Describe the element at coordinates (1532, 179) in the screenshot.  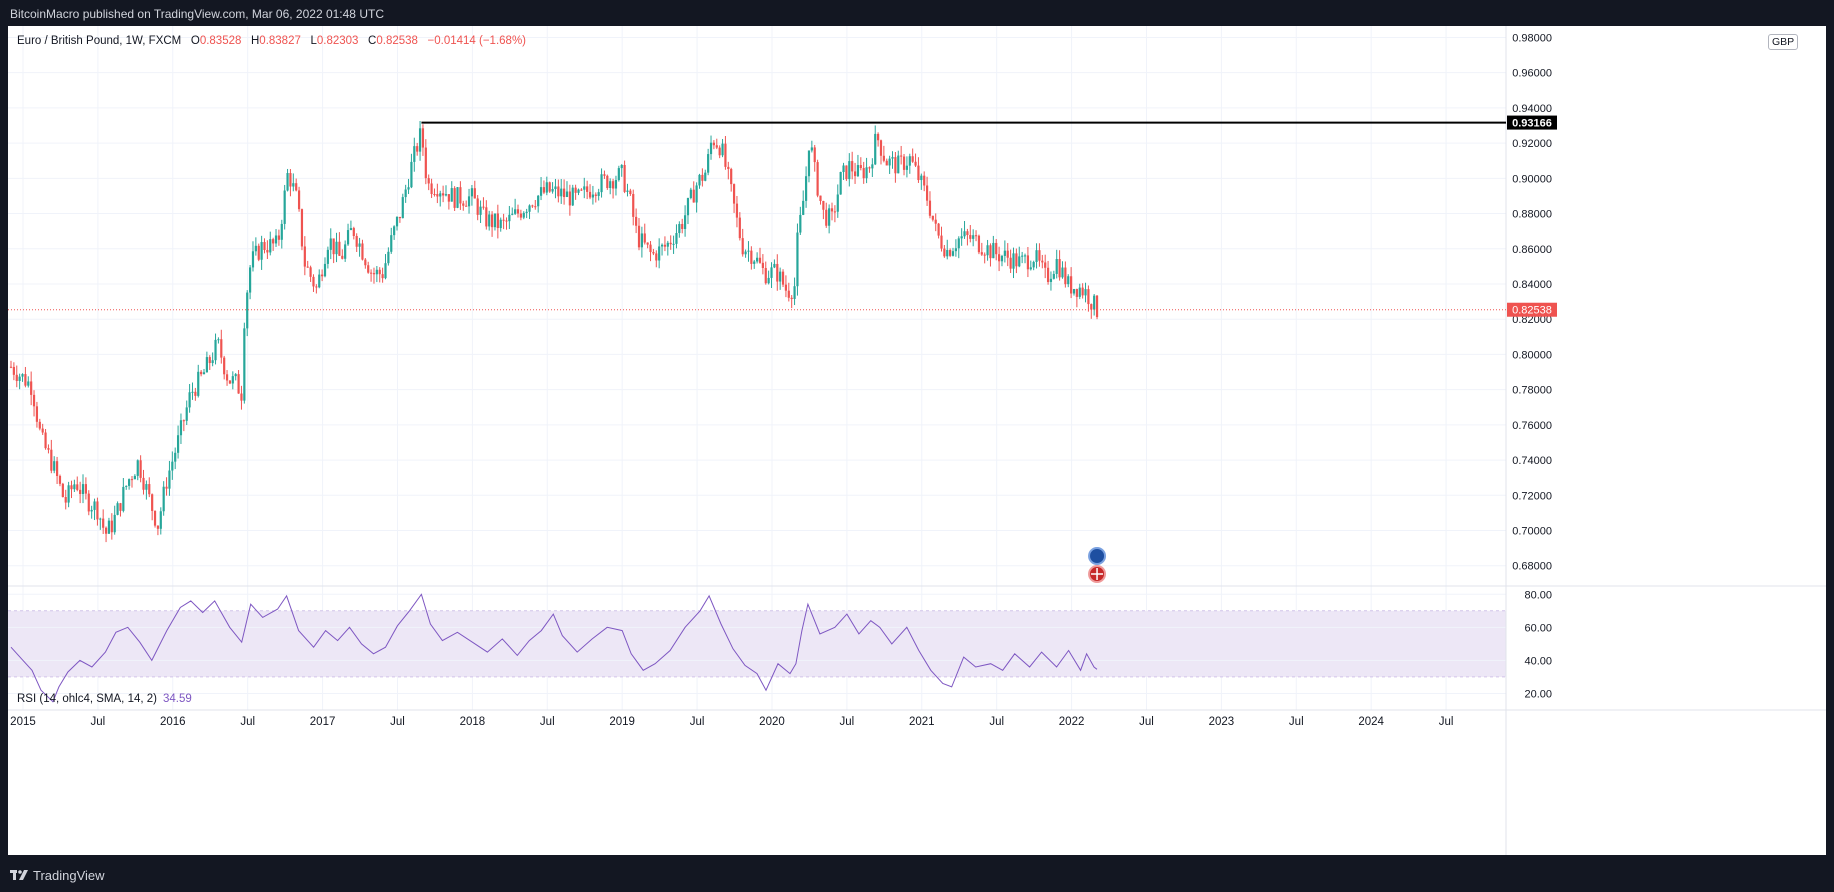
I see `price-tick-label: 0.90000` at that location.